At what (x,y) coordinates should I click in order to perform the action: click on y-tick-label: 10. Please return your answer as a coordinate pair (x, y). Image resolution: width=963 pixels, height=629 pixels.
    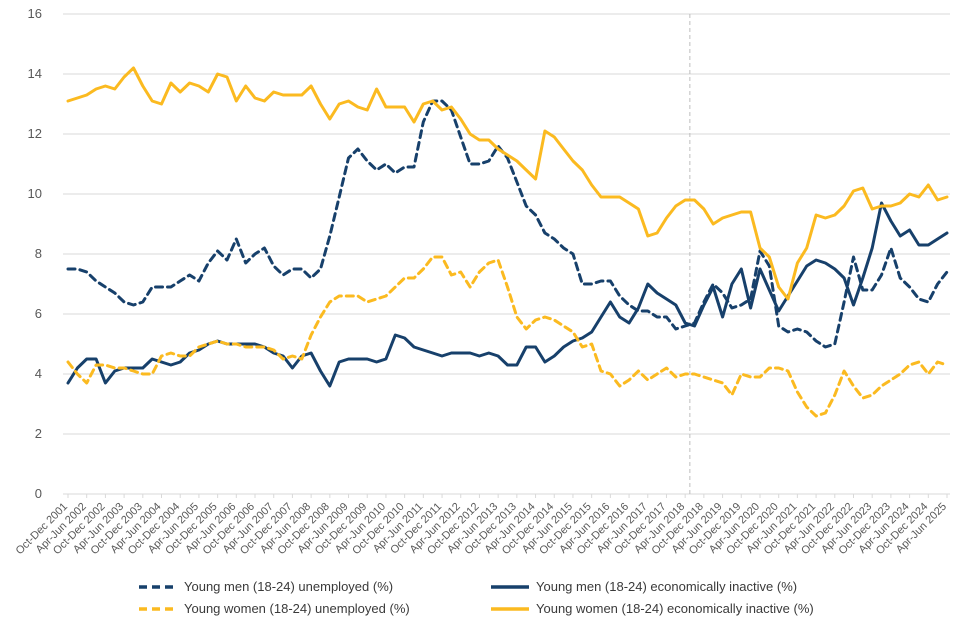
    Looking at the image, I should click on (35, 193).